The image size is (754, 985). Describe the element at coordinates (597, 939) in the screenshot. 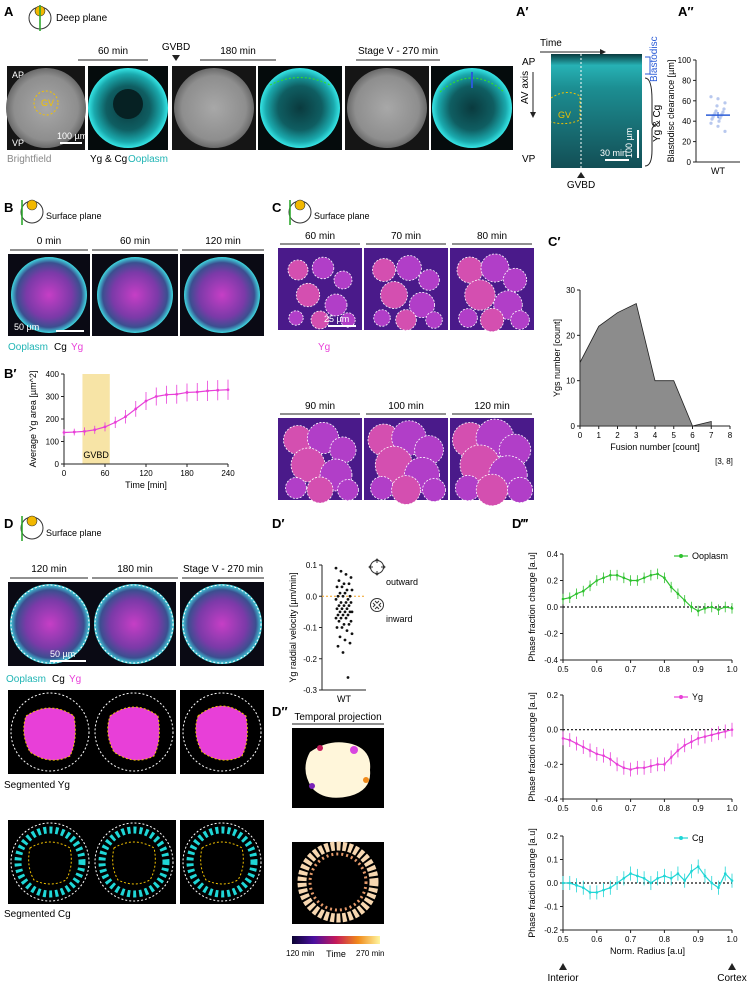

I see `x-tick-label: 0.6` at that location.